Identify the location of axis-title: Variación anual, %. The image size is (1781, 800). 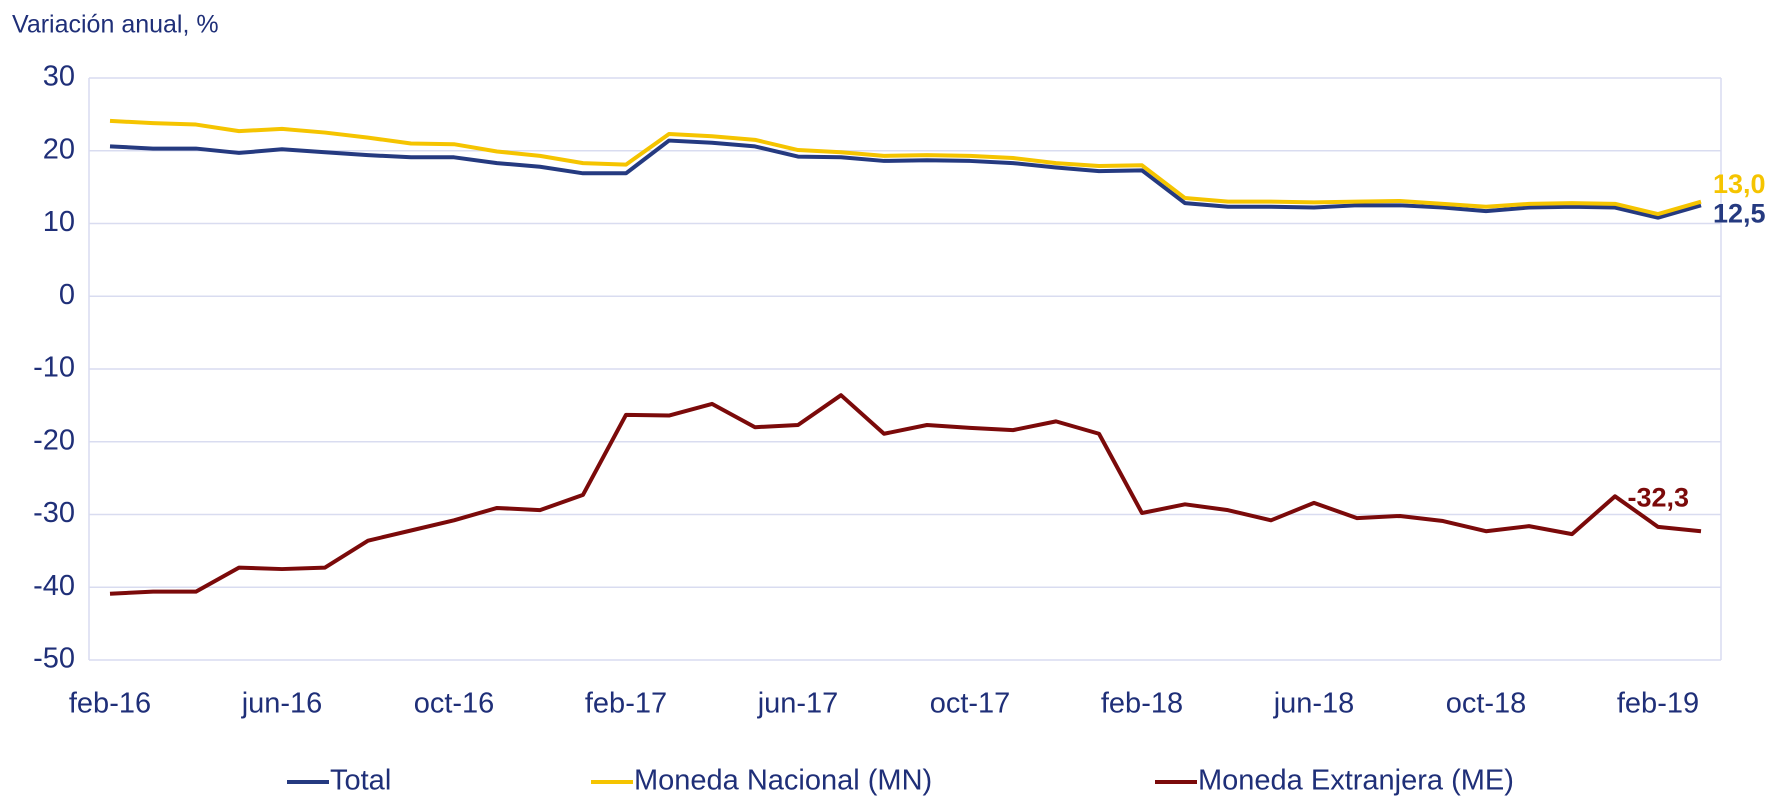
(115, 25).